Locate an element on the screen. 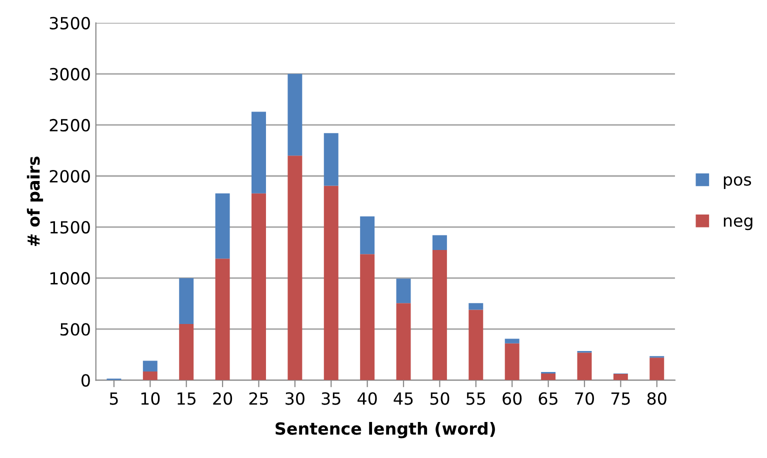 The height and width of the screenshot is (458, 767). x-tick-label: 10 is located at coordinates (150, 398).